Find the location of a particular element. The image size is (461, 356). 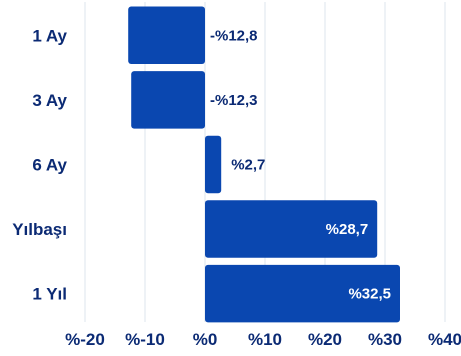

x-tick-label: %10 is located at coordinates (265, 339).